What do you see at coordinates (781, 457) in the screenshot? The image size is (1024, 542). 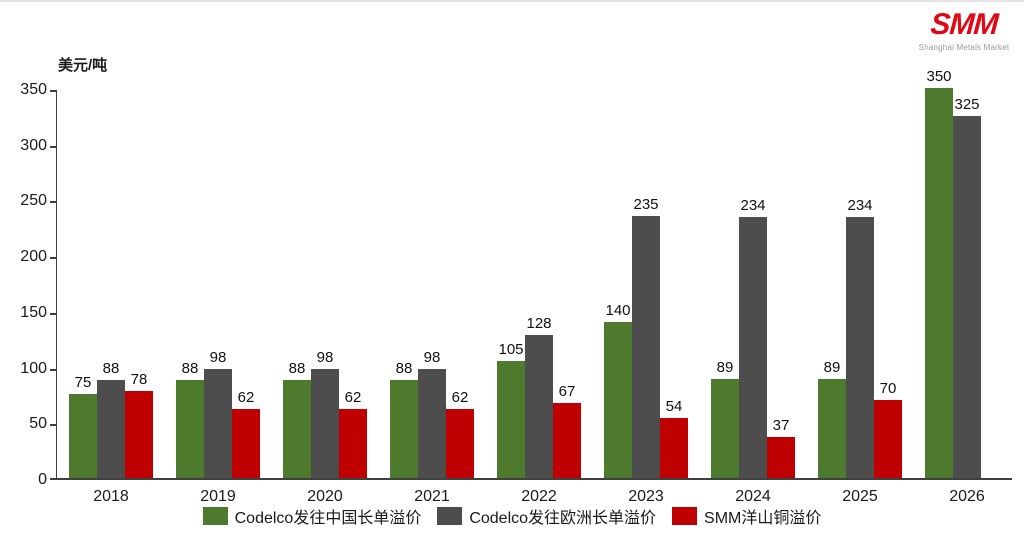 I see `bar-series3-2024` at bounding box center [781, 457].